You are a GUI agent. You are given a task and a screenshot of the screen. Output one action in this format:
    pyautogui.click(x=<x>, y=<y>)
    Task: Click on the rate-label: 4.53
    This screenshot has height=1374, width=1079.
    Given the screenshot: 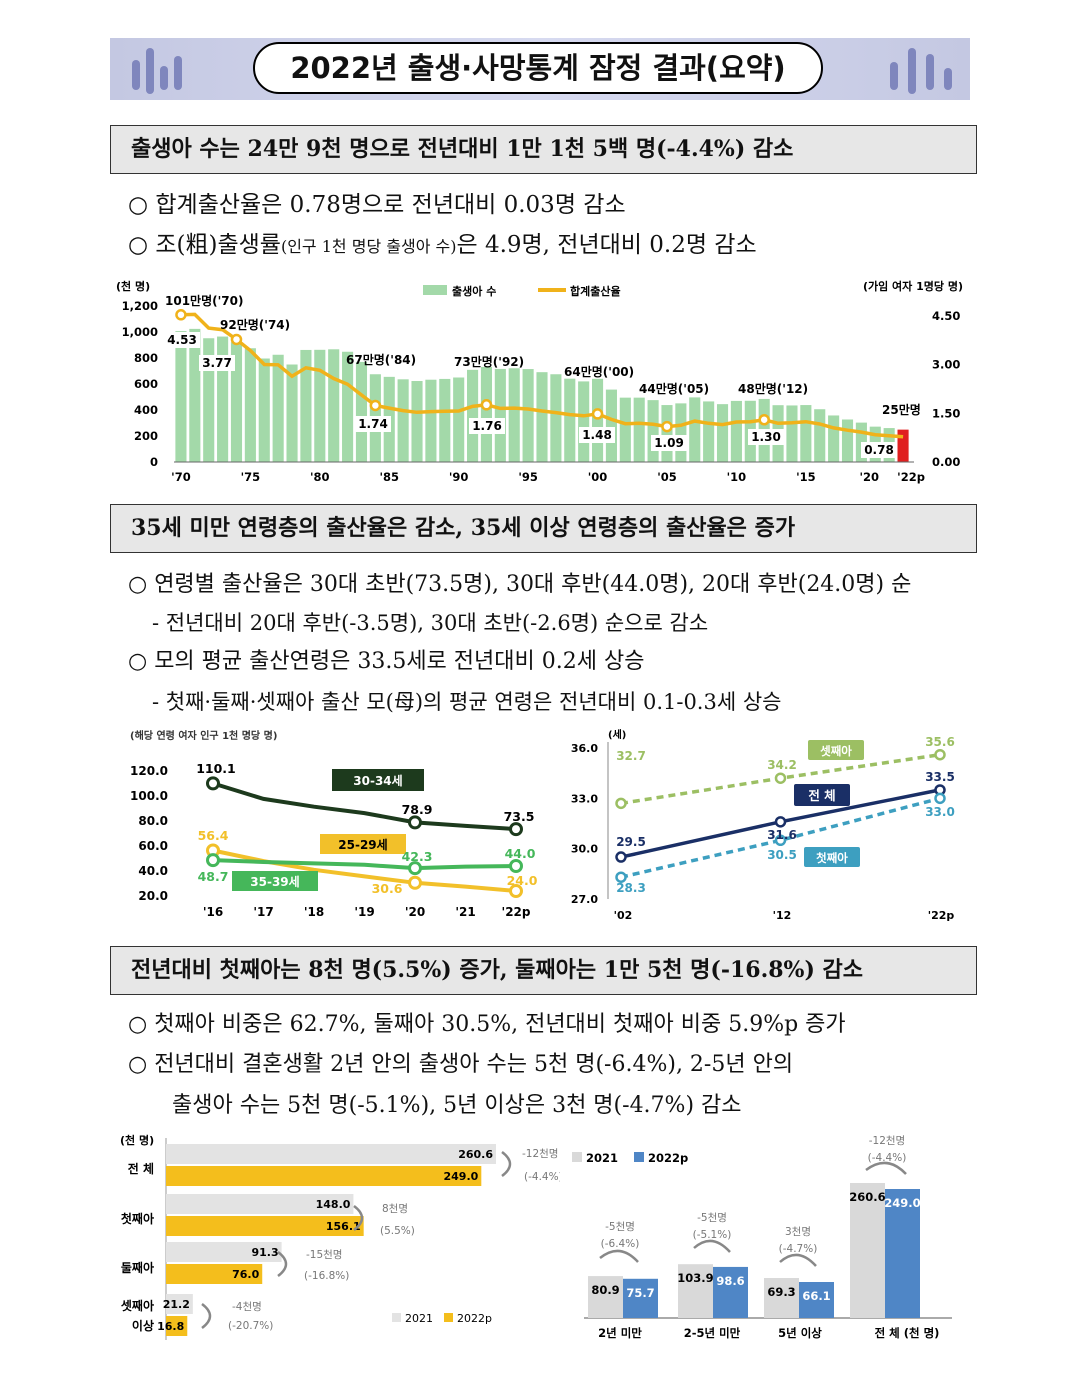 What is the action you would take?
    pyautogui.click(x=182, y=340)
    